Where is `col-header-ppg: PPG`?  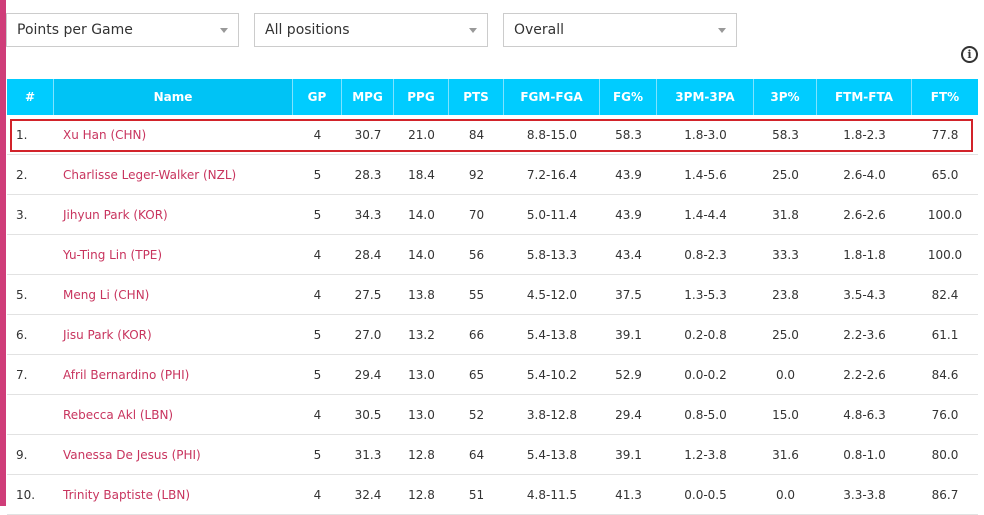 col-header-ppg: PPG is located at coordinates (421, 97).